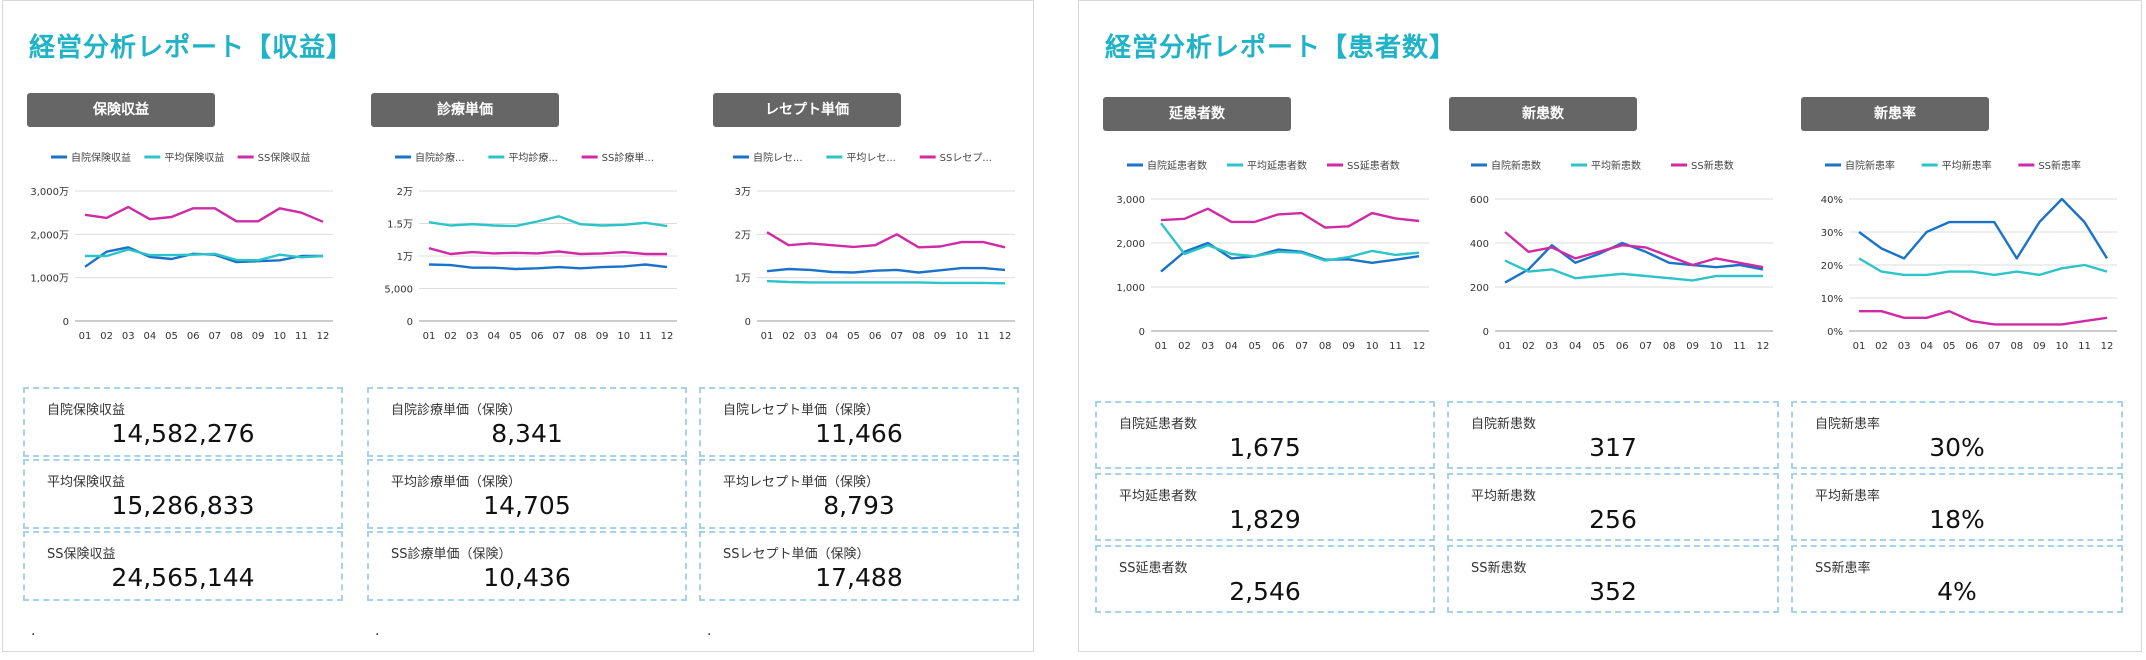 The width and height of the screenshot is (2146, 660). Describe the element at coordinates (1895, 114) in the screenshot. I see `new-patient-rate-header: 新患率` at that location.